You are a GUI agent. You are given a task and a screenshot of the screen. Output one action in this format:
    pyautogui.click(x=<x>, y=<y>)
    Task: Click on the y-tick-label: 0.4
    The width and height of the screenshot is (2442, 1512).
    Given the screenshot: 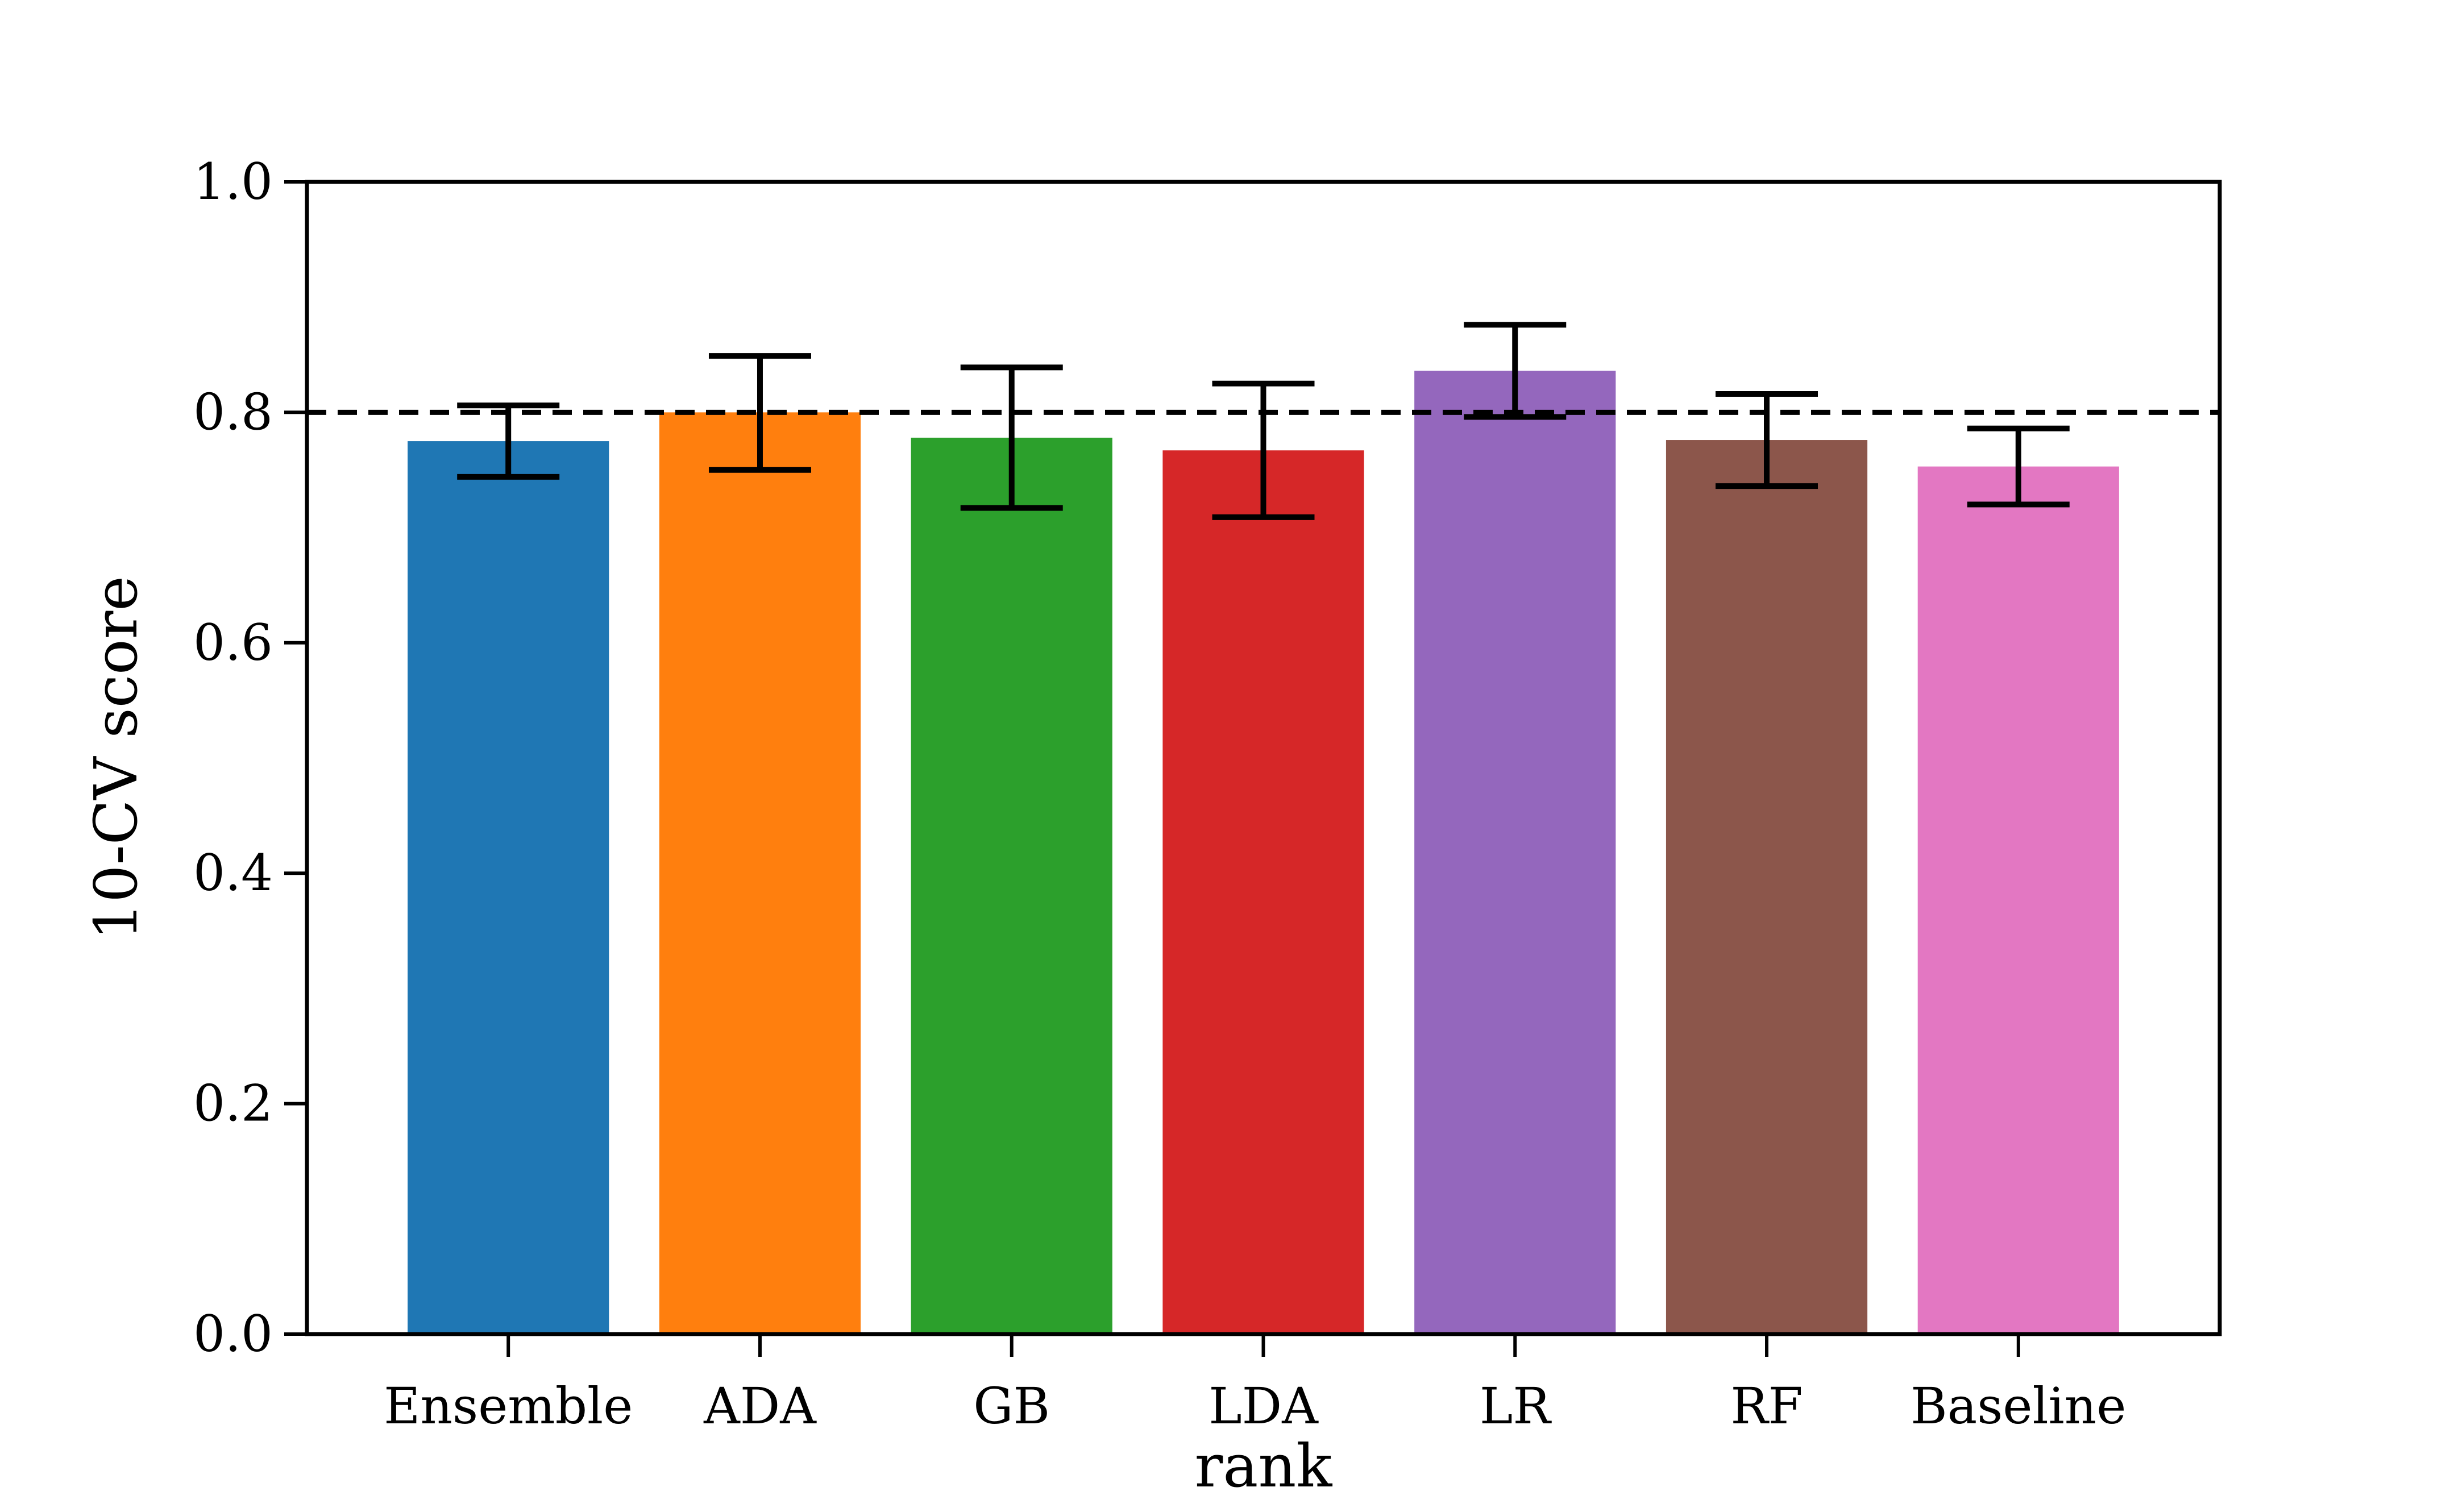 What is the action you would take?
    pyautogui.click(x=233, y=873)
    